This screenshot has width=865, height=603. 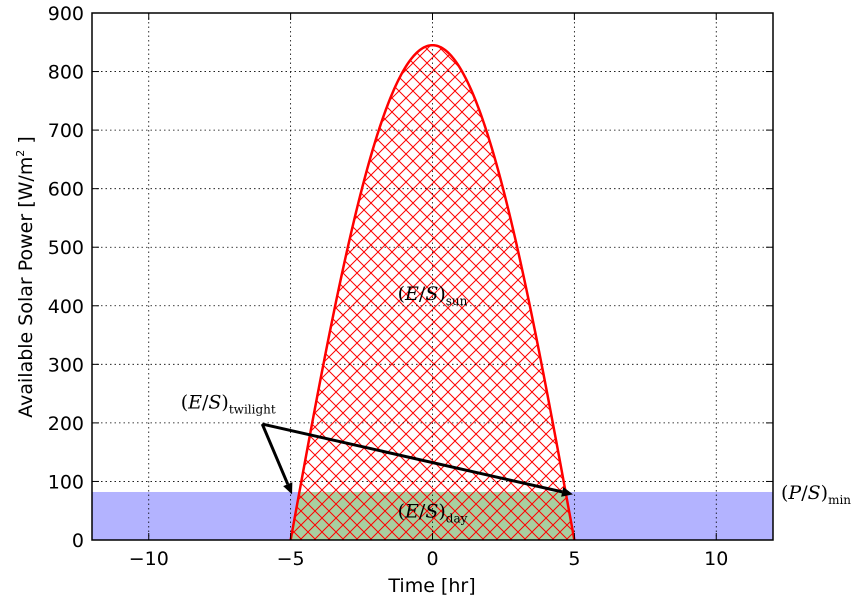 I want to click on y-tick-label: 300, so click(x=66, y=365).